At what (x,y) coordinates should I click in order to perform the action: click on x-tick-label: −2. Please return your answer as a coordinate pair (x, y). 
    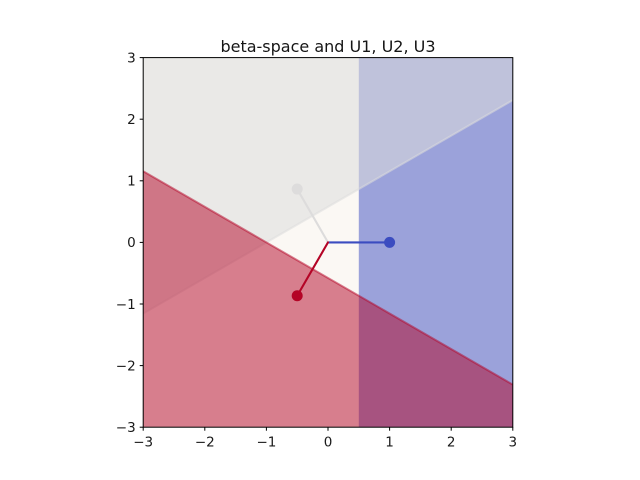
    Looking at the image, I should click on (205, 443).